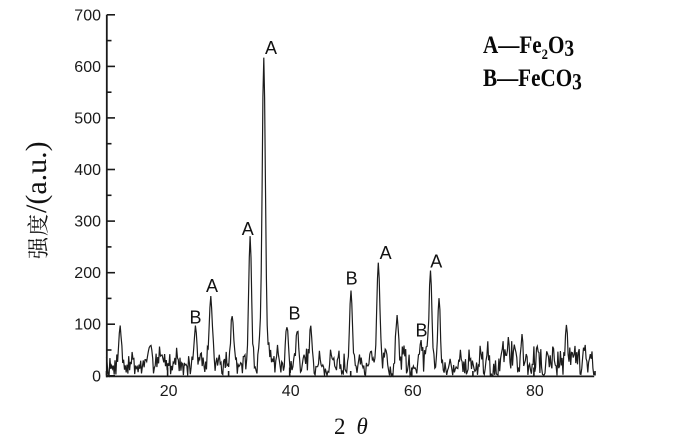 This screenshot has height=443, width=693. I want to click on svg-text: 40, so click(291, 391).